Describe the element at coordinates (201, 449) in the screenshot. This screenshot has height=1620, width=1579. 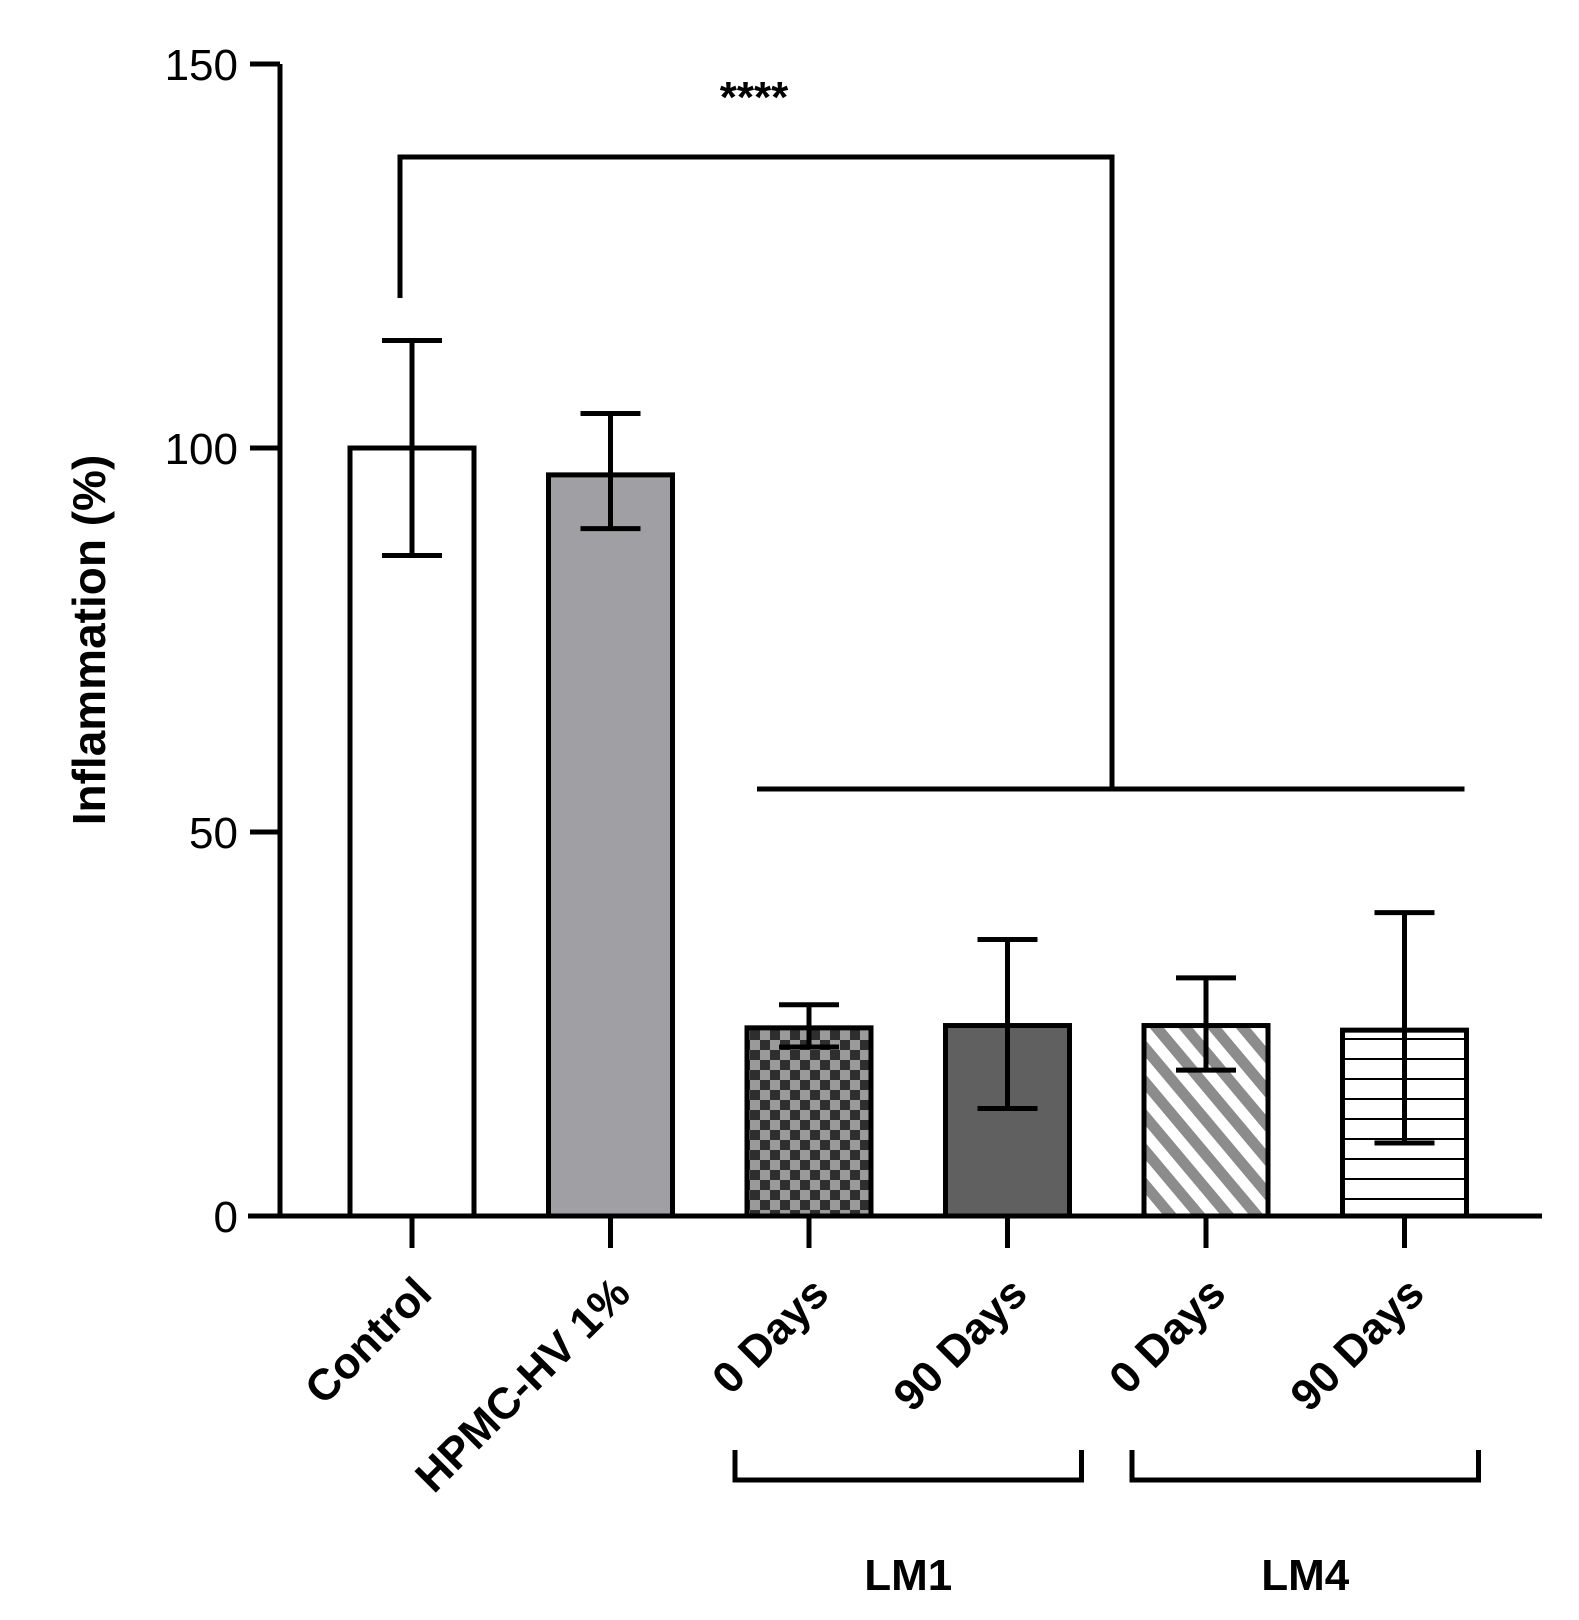
I see `y-tick-label: 100` at that location.